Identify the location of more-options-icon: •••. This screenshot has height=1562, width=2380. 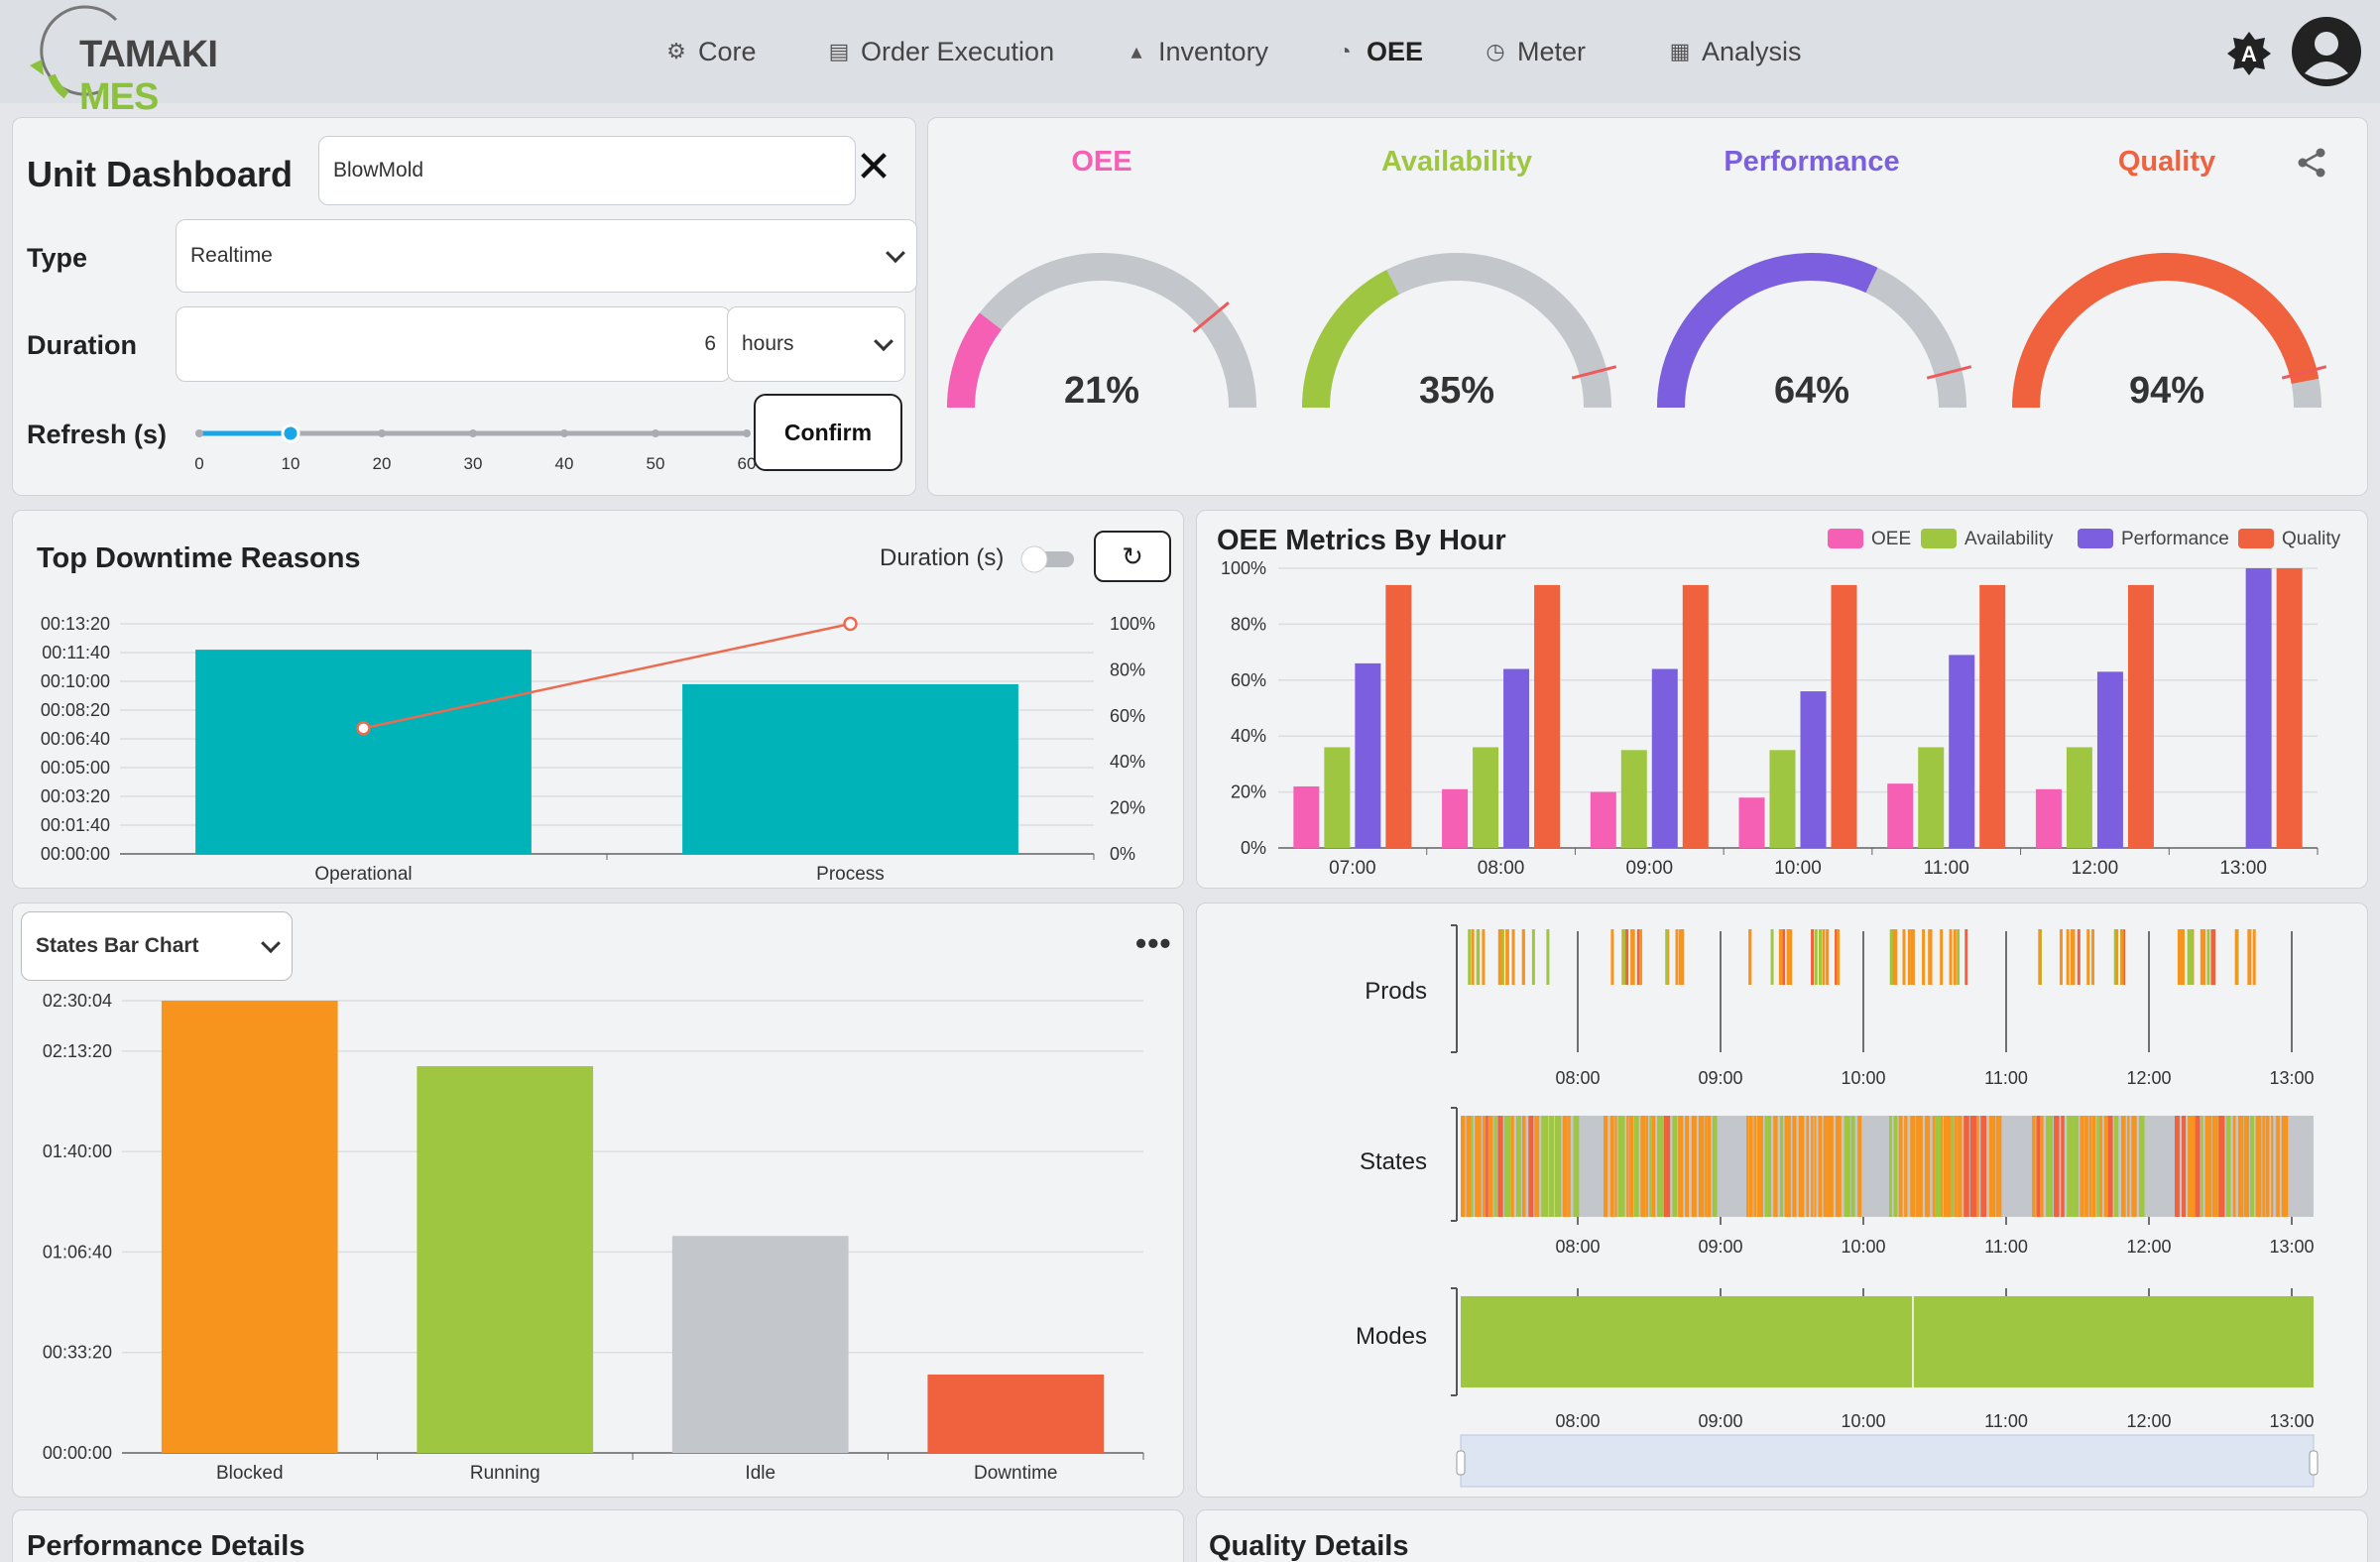
(1153, 943).